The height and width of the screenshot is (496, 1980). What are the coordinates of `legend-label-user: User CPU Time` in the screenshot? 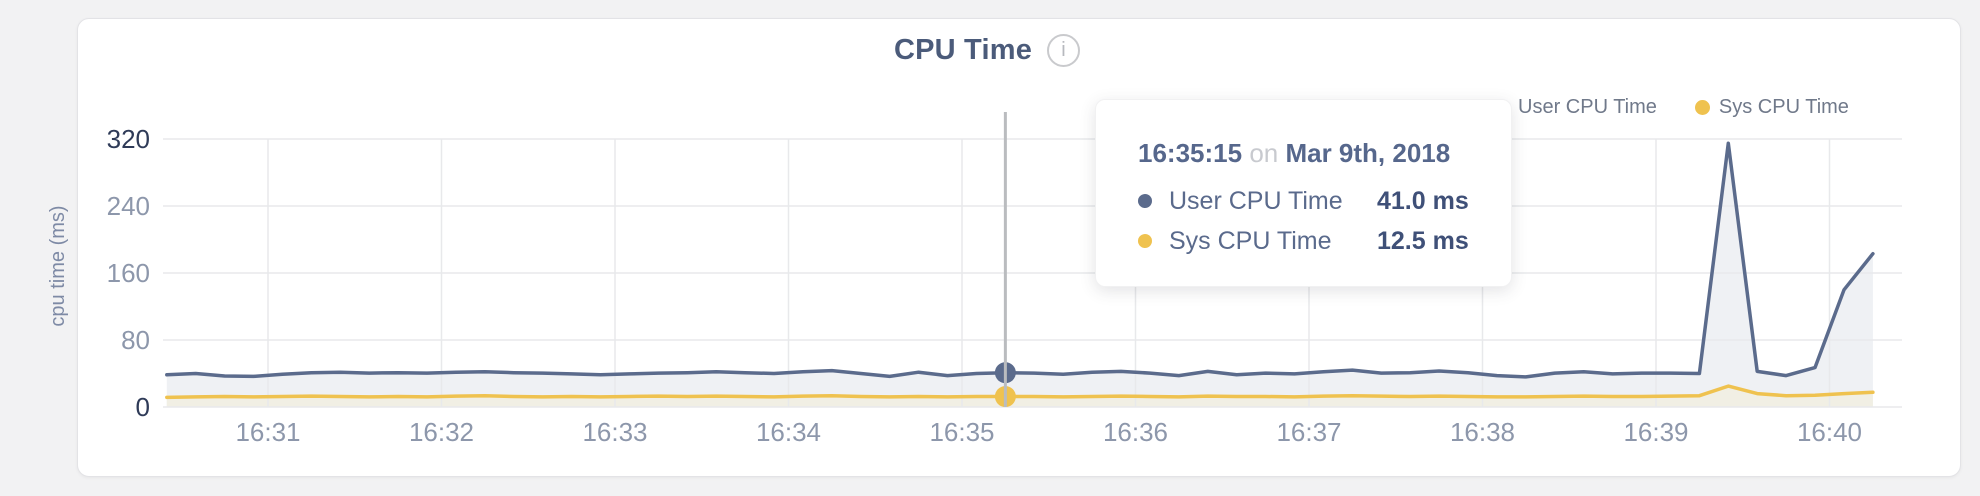 It's located at (1587, 107).